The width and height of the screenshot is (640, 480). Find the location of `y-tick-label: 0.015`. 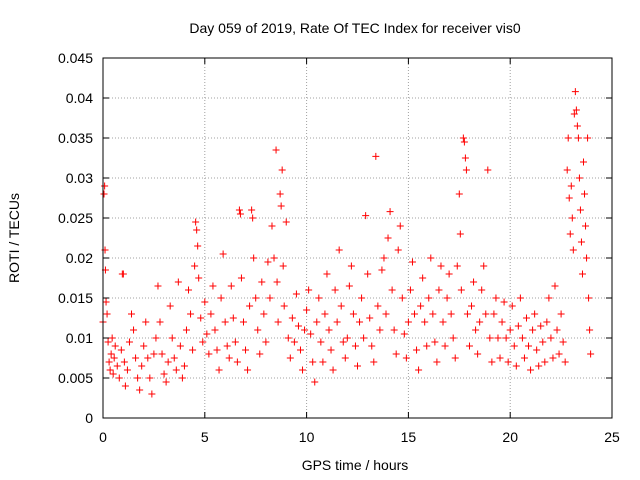

y-tick-label: 0.015 is located at coordinates (75, 298).